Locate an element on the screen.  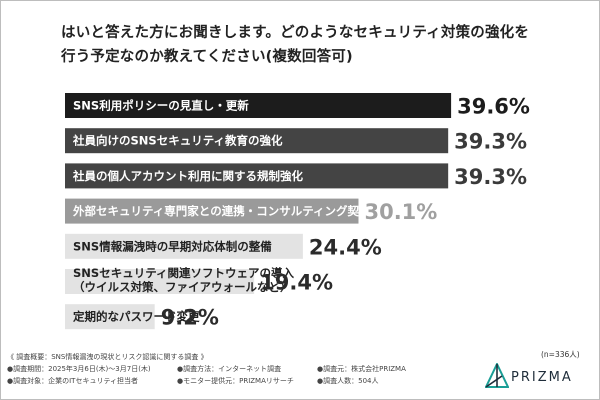
value-label-1: 39.6% is located at coordinates (493, 107).